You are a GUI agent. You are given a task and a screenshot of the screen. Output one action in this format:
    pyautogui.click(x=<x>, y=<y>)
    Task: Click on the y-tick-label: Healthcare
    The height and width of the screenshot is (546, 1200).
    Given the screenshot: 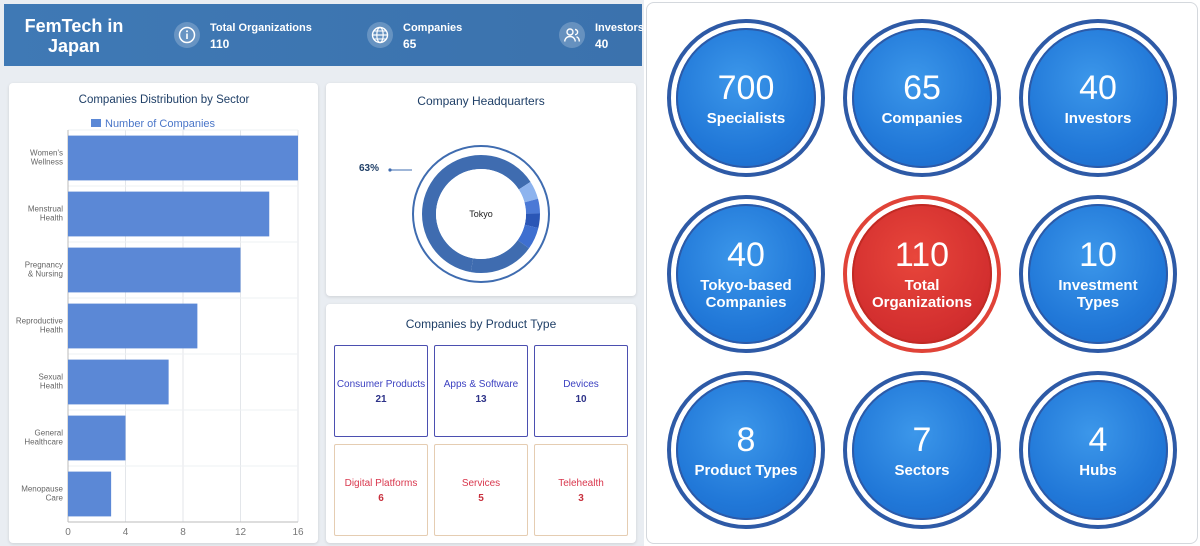 What is the action you would take?
    pyautogui.click(x=43, y=442)
    